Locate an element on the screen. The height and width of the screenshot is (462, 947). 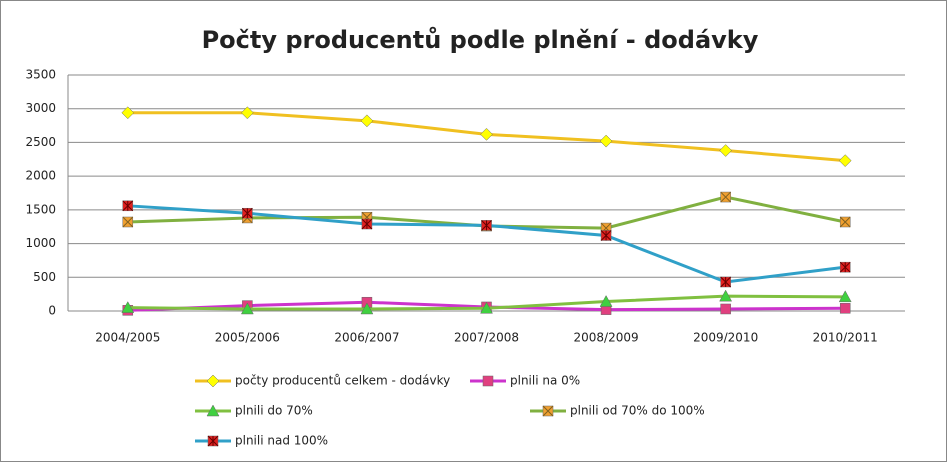
x-tick-label: 2005/2006 is located at coordinates (247, 338).